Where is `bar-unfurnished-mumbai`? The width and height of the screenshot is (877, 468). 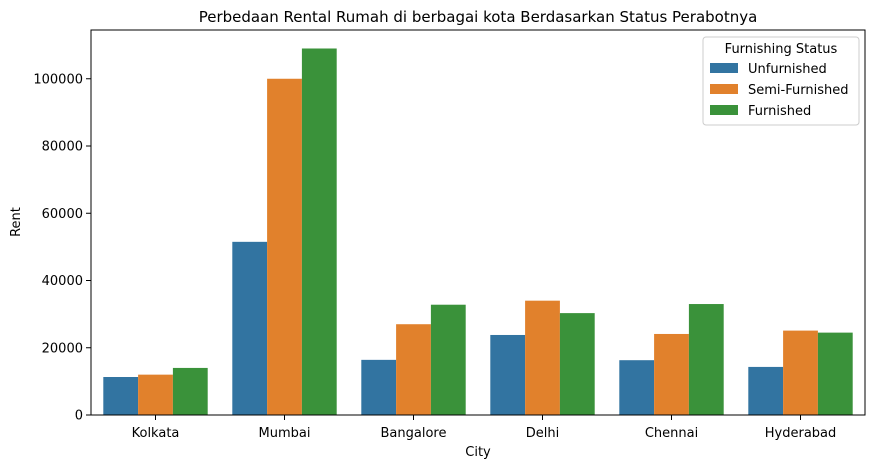 bar-unfurnished-mumbai is located at coordinates (250, 328).